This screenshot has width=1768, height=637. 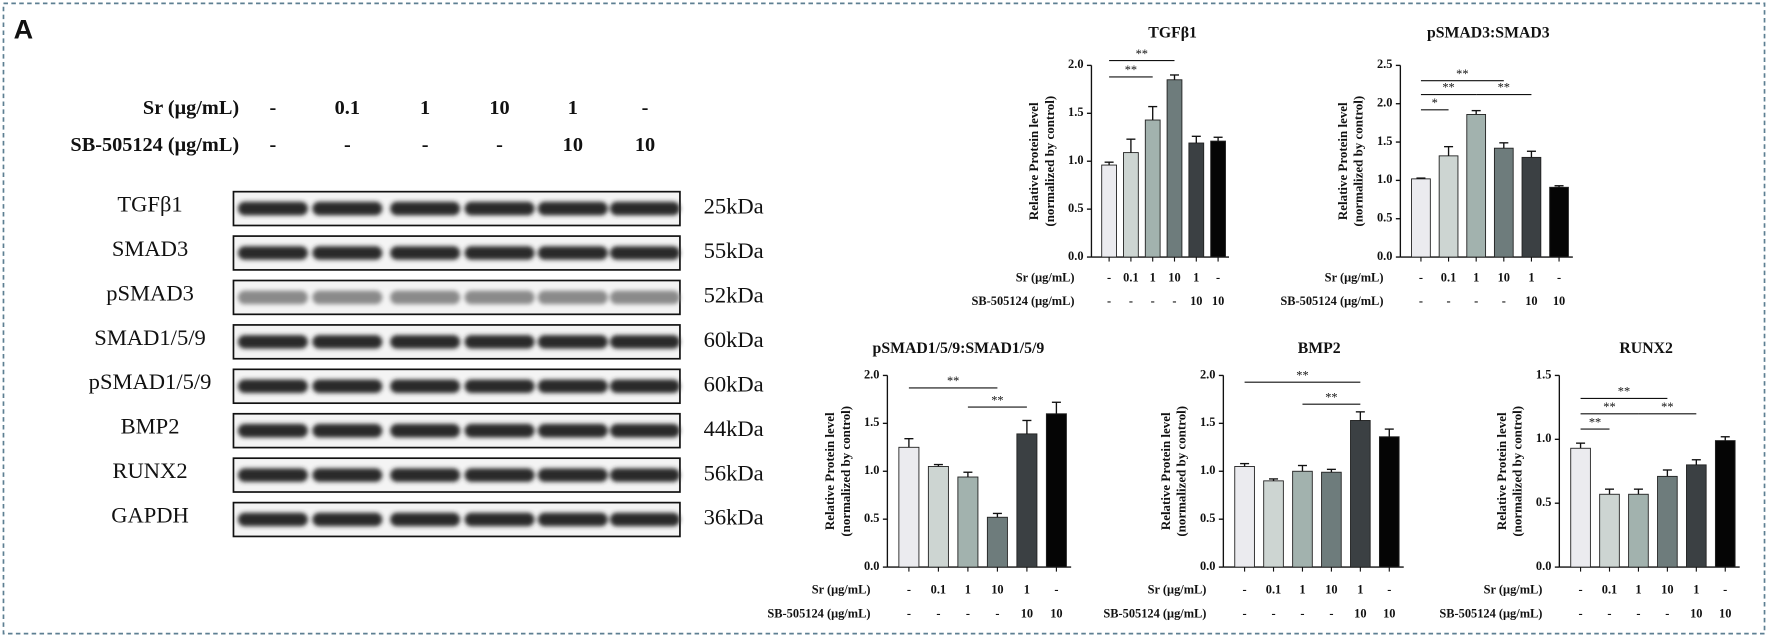 I want to click on band-size: 55kDa, so click(x=734, y=250).